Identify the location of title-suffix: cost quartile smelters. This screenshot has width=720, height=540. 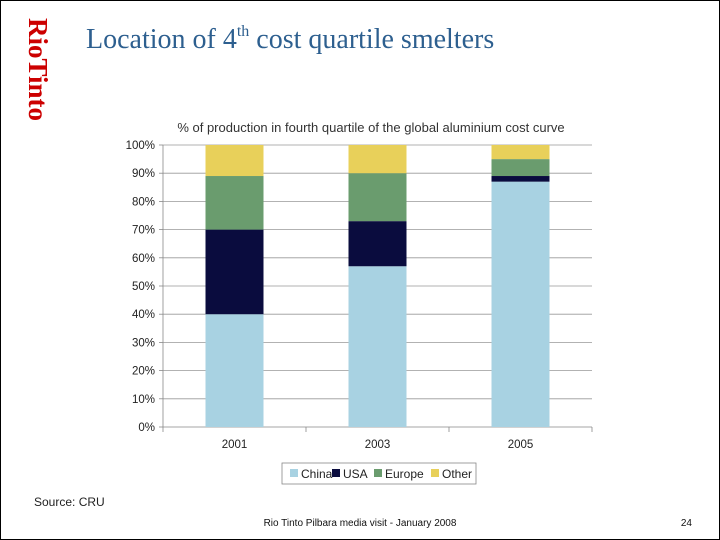
(372, 39).